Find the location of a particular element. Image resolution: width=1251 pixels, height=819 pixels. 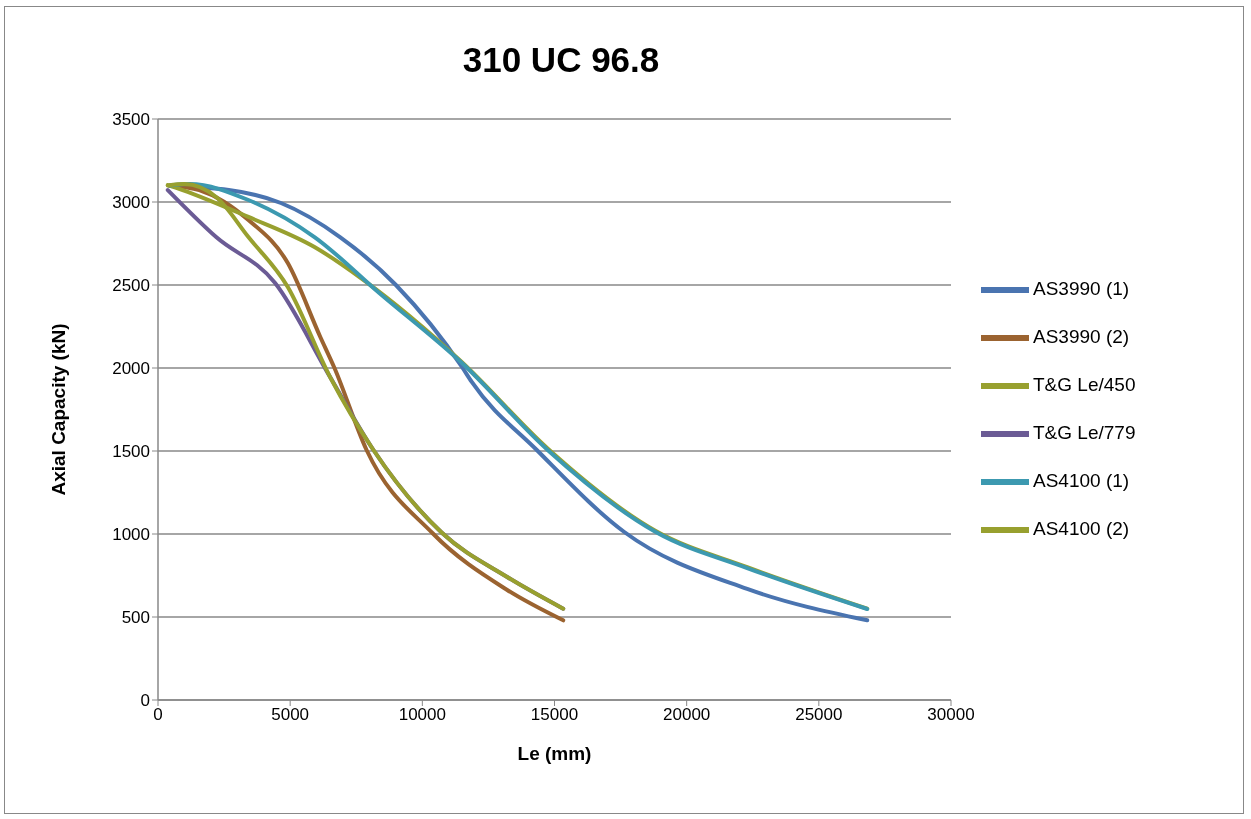

x-tick-label: 15000 is located at coordinates (554, 715).